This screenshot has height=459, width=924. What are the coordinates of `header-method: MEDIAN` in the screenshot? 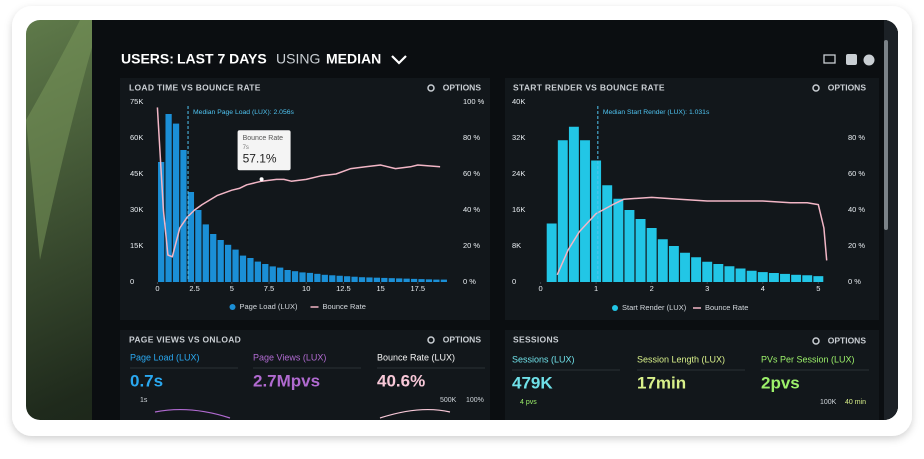 It's located at (353, 59).